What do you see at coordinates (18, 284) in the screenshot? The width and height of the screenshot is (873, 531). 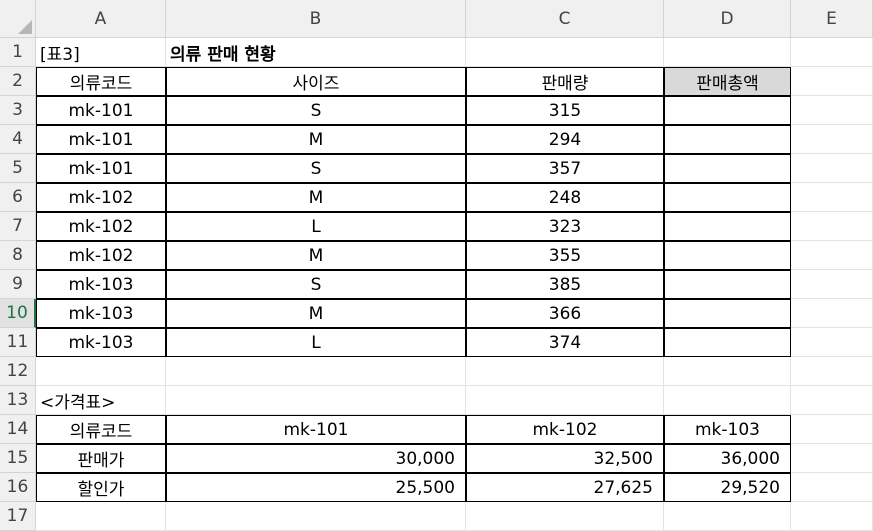 I see `row-header-9: 9` at bounding box center [18, 284].